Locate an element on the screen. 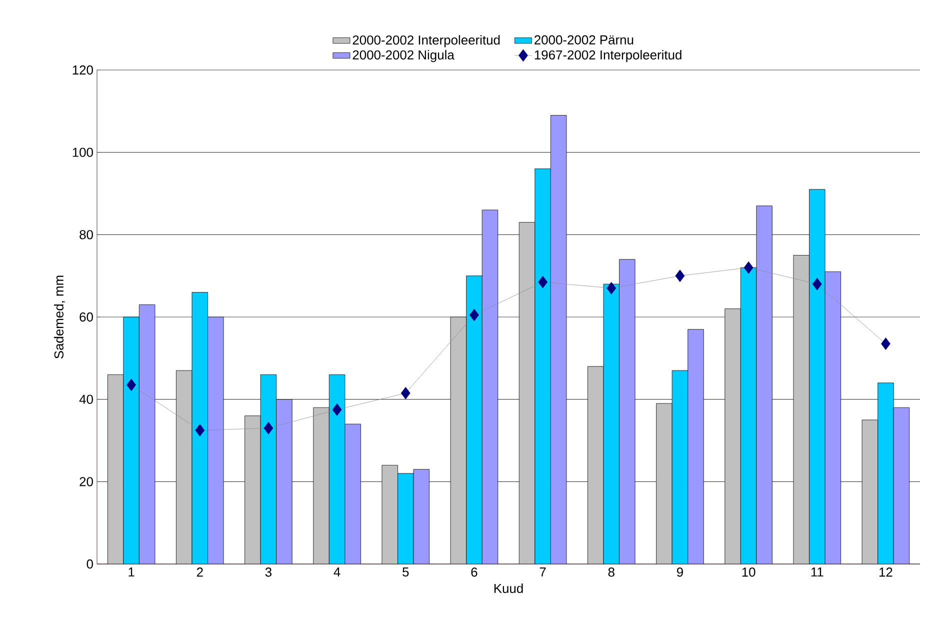  legend-label: 2000-2002 Pärnu is located at coordinates (584, 39).